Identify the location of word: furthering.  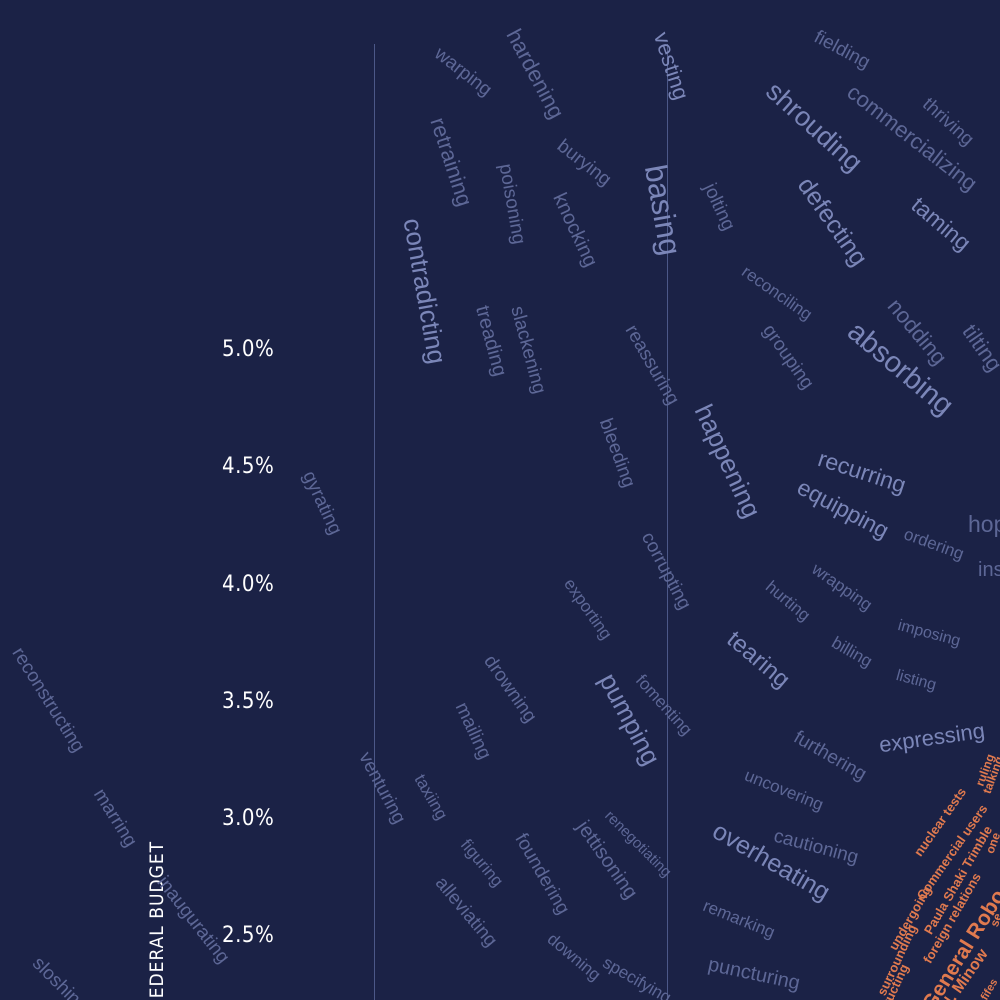
(830, 756).